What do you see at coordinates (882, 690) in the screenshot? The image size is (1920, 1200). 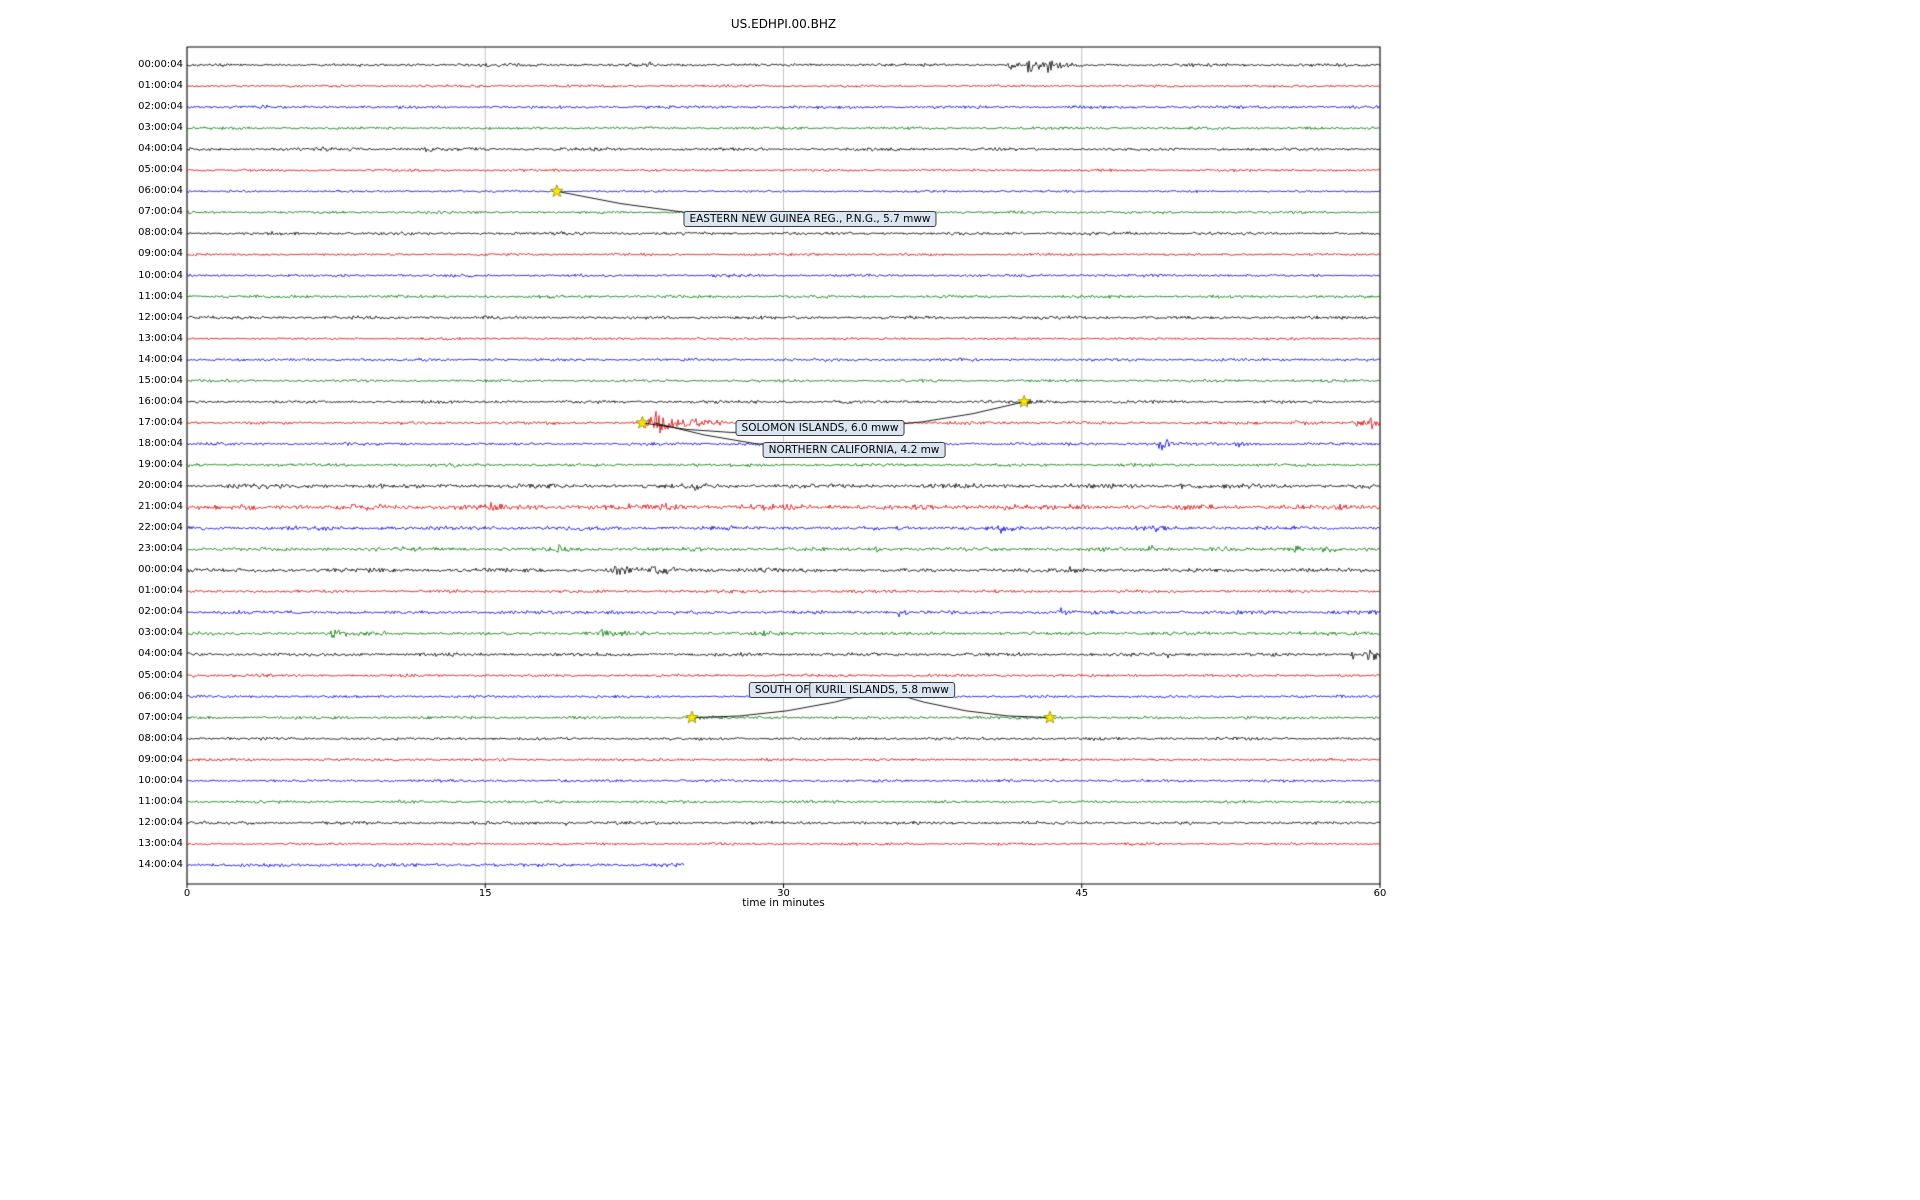 I see `event-label: KURIL ISLANDS, 5.8 mww` at bounding box center [882, 690].